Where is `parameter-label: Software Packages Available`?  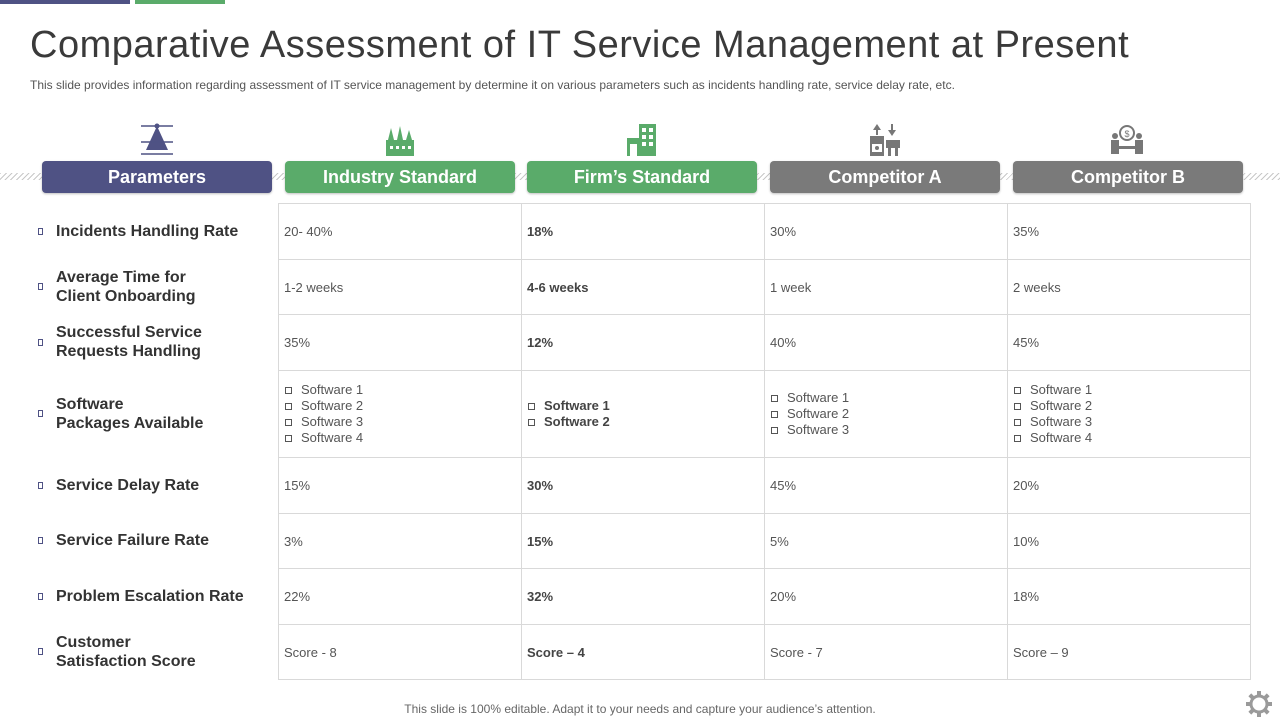 parameter-label: Software Packages Available is located at coordinates (130, 413).